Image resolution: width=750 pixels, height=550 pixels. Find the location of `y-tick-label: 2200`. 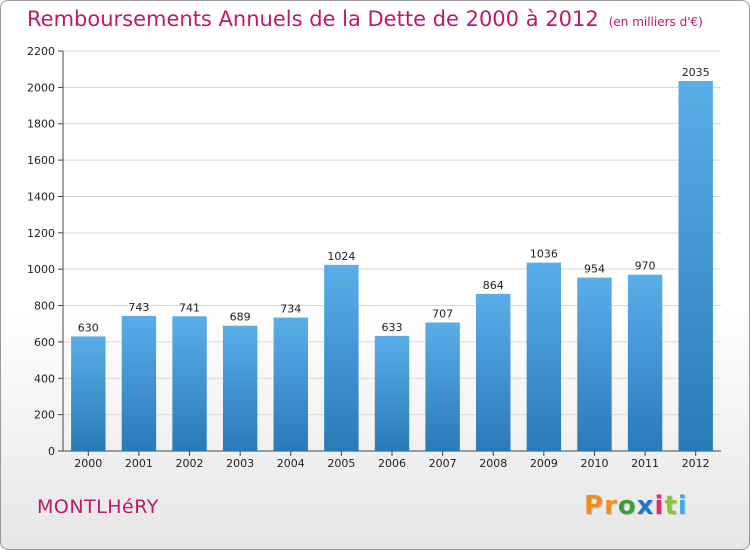

y-tick-label: 2200 is located at coordinates (41, 51).